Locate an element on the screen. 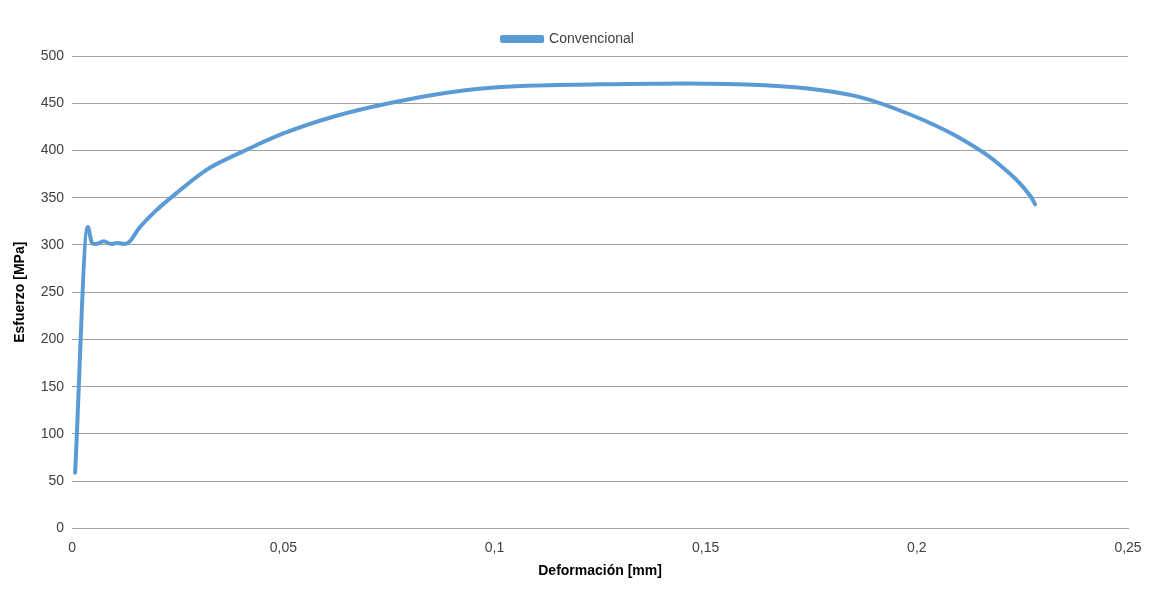 Image resolution: width=1157 pixels, height=592 pixels. x-tick-label: 0,2 is located at coordinates (917, 546).